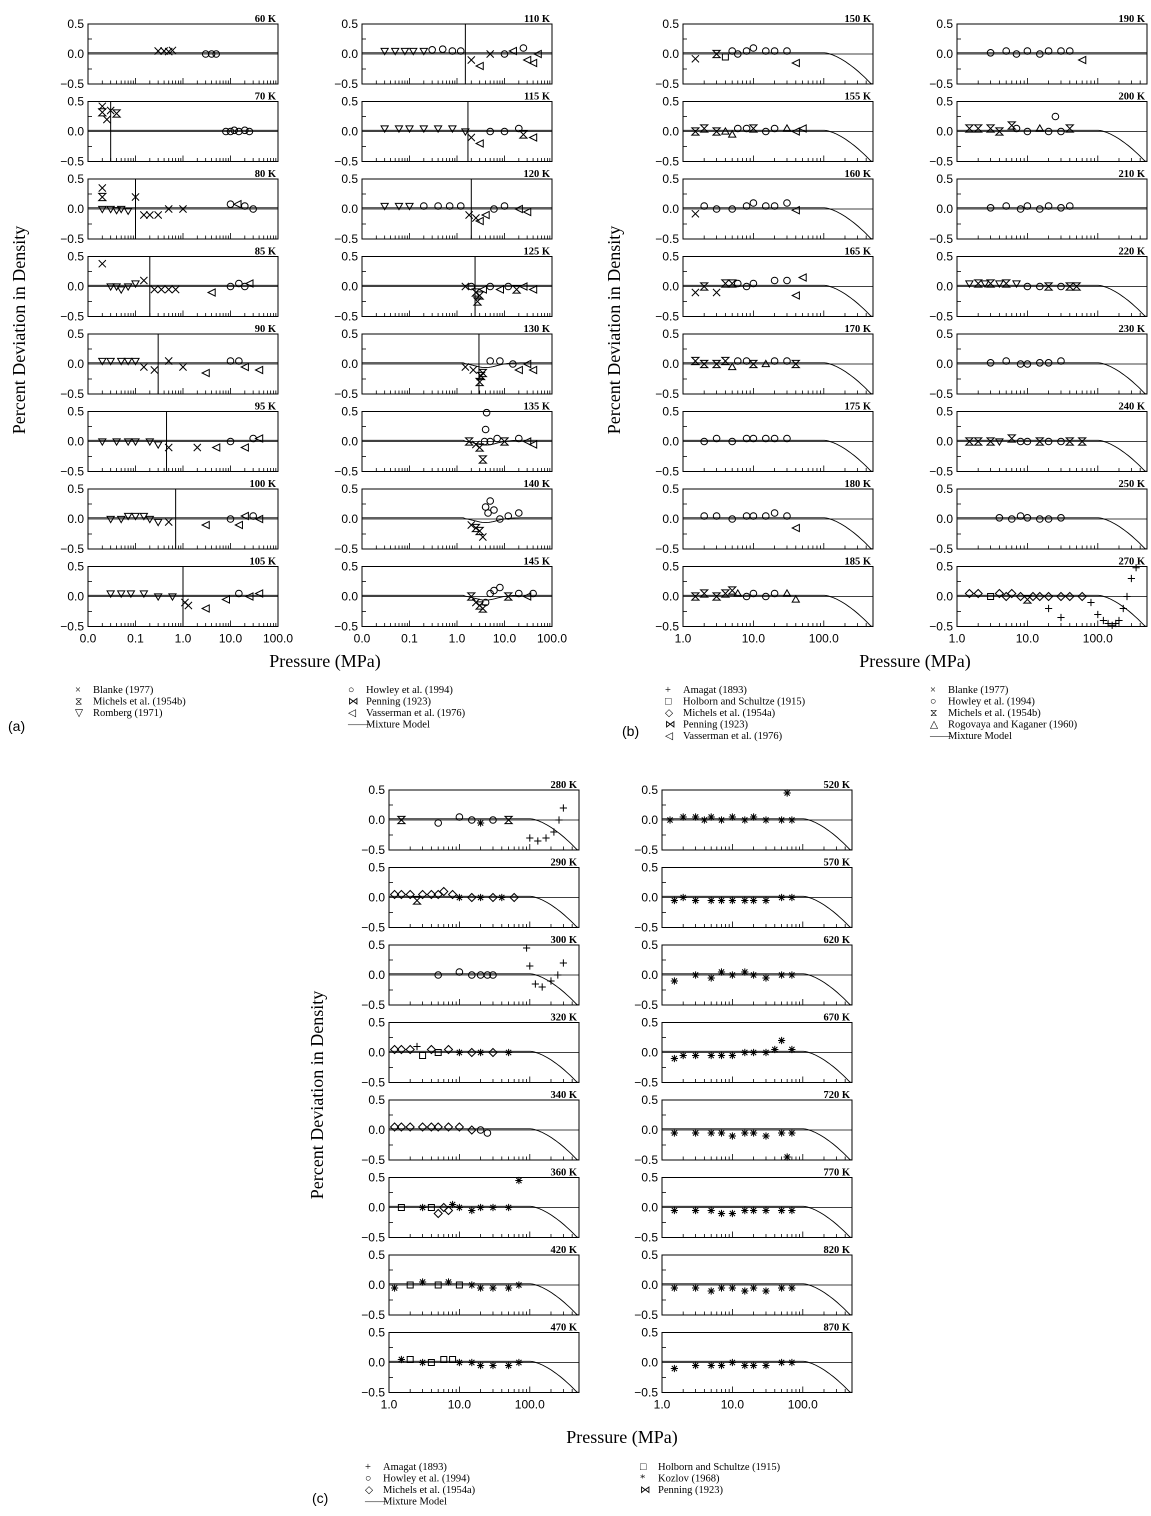 This screenshot has height=1516, width=1151. Describe the element at coordinates (1098, 639) in the screenshot. I see `x-tick-label: 100.0` at that location.